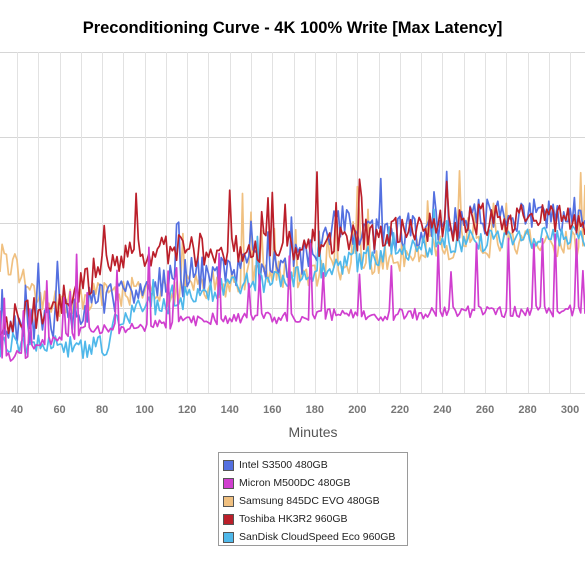 The height and width of the screenshot is (575, 585). I want to click on legend-item: Samsung 845DC EVO 480GB, so click(315, 501).